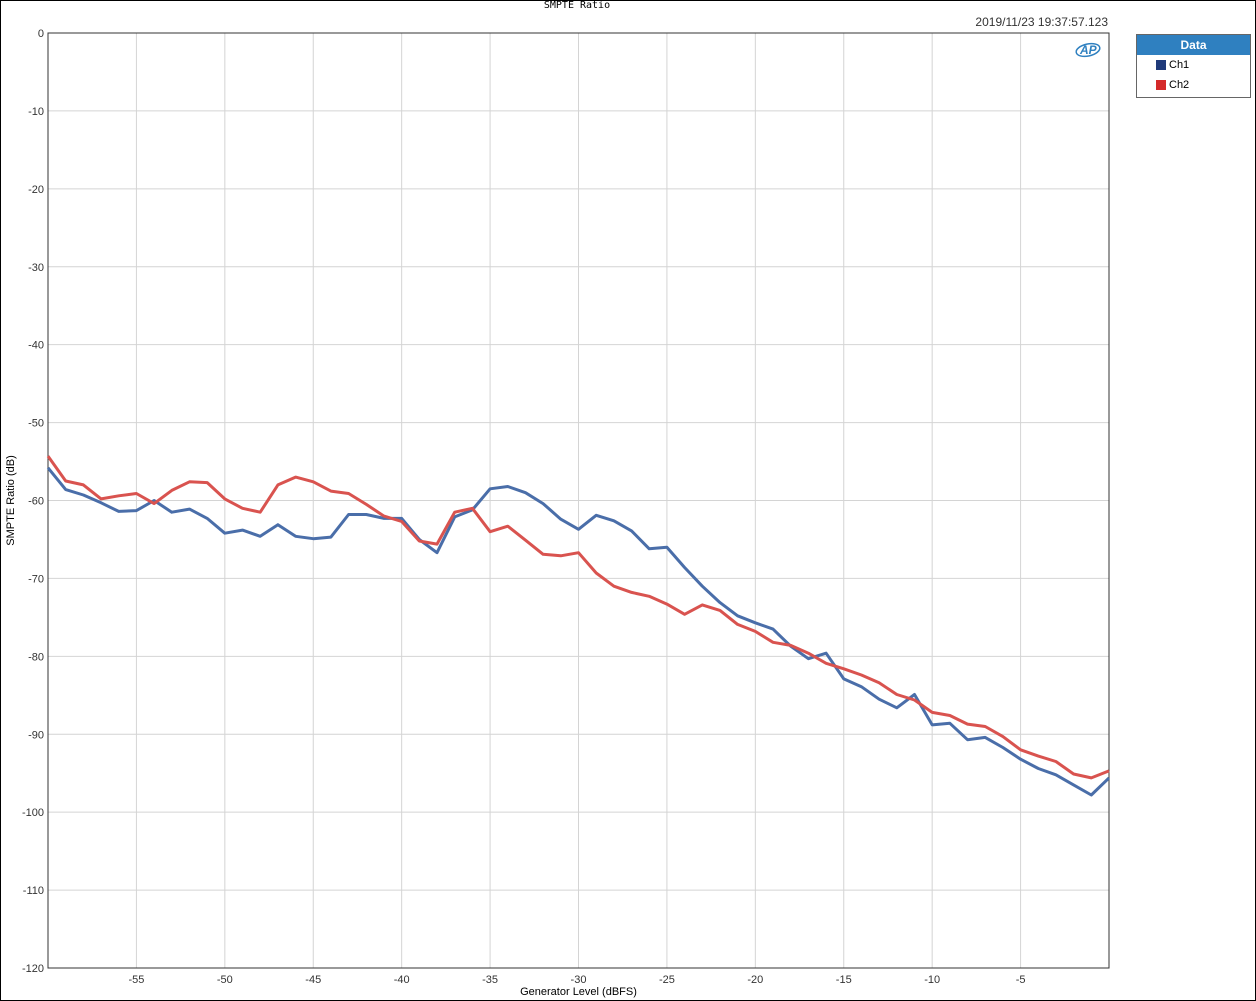 The width and height of the screenshot is (1256, 1001). I want to click on x-tick-label: -25, so click(667, 980).